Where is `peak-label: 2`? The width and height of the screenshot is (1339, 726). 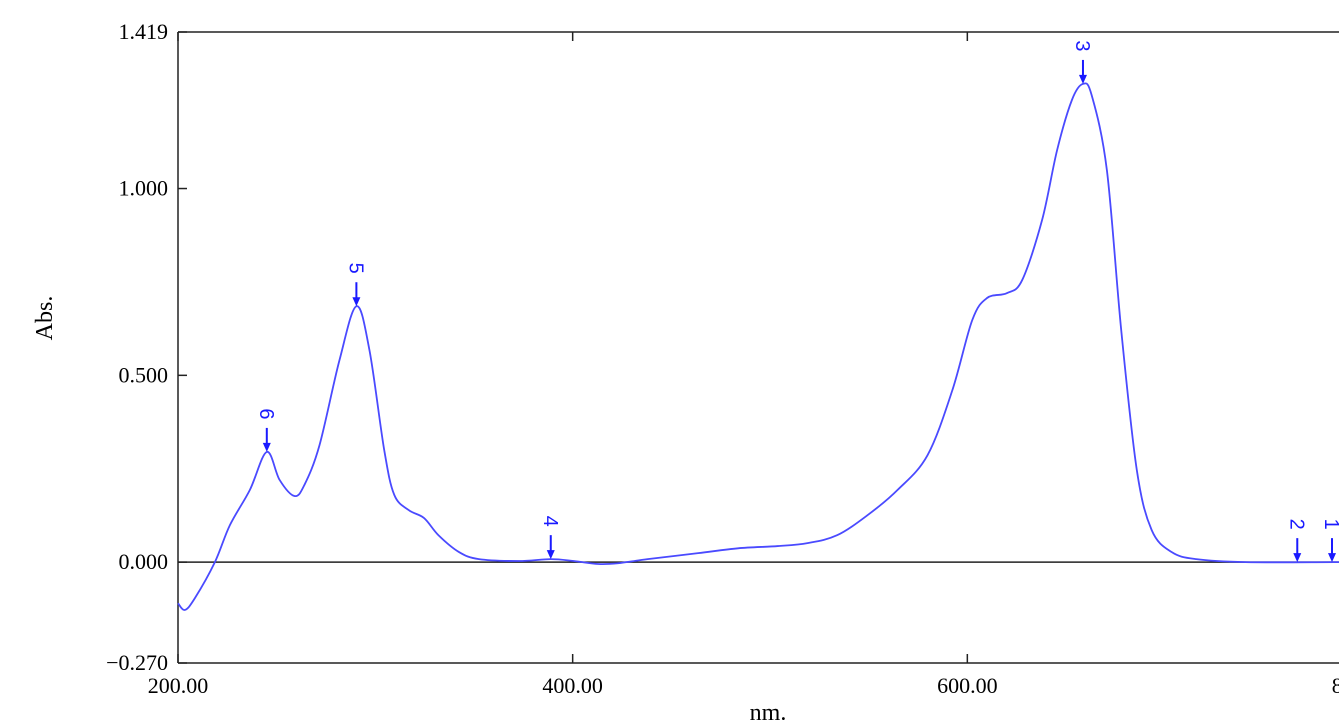 peak-label: 2 is located at coordinates (1296, 524).